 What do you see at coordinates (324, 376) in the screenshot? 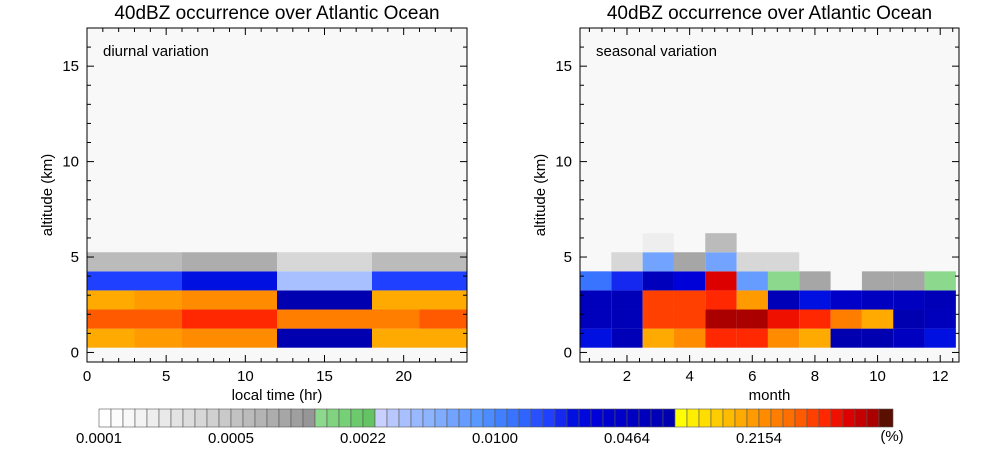
I see `diurnal-xtick-label: 15` at bounding box center [324, 376].